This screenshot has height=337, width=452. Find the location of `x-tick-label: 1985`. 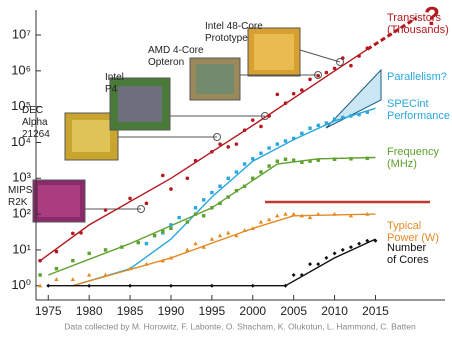

x-tick-label: 1985 is located at coordinates (130, 311).